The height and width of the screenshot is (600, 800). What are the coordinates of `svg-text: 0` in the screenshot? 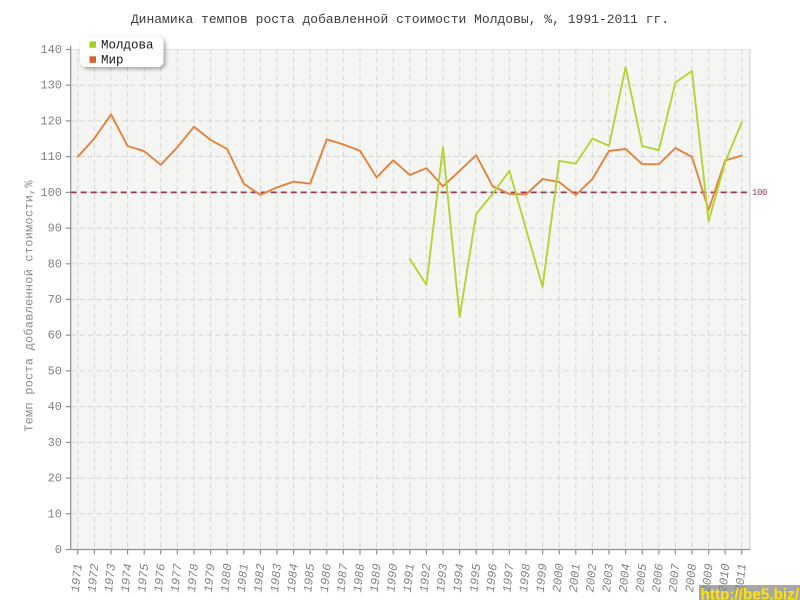 It's located at (58, 550).